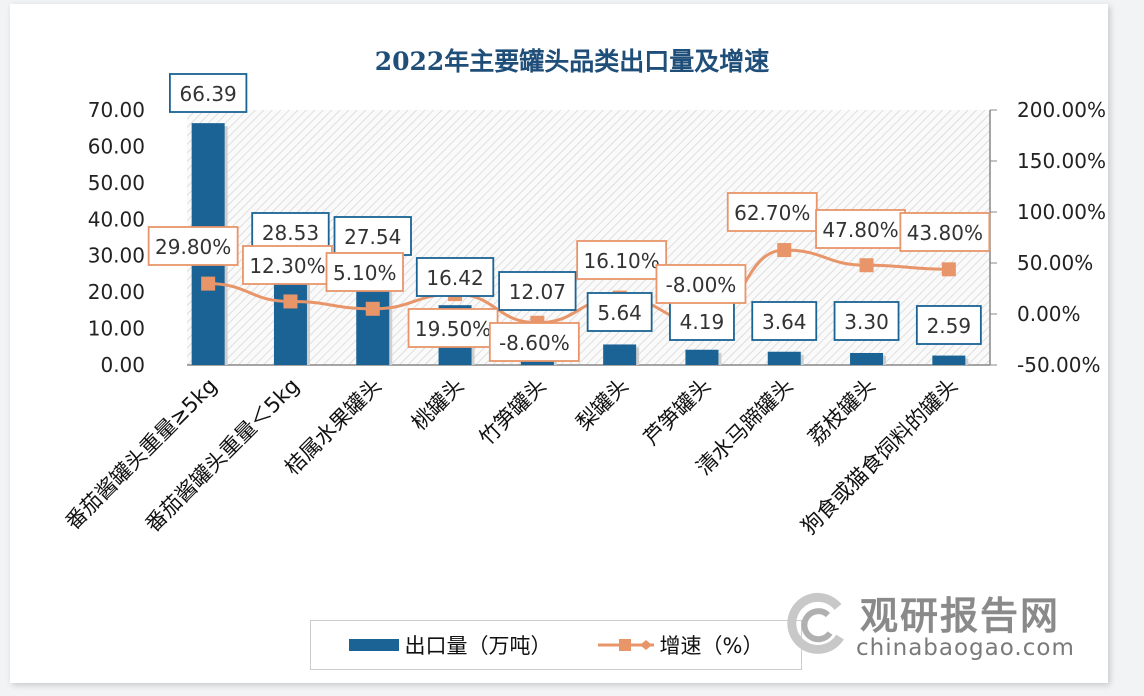 The height and width of the screenshot is (696, 1144). I want to click on right-tick-label: 50.00%, so click(1055, 263).